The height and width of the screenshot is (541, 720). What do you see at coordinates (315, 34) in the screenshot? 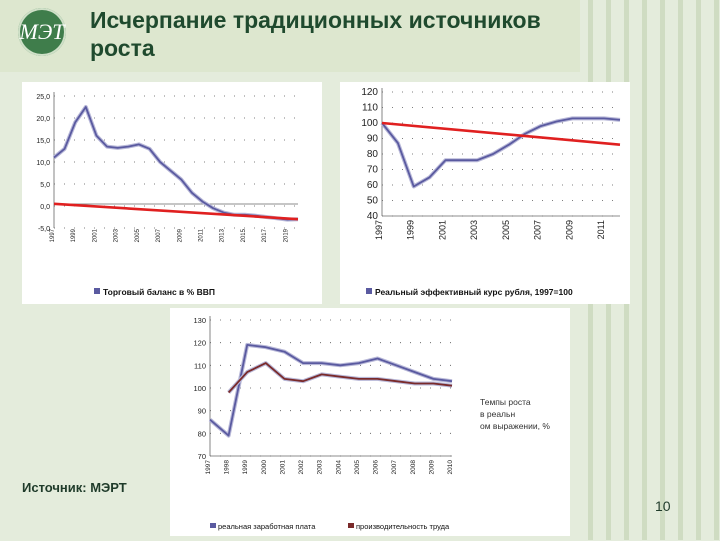
I see `page-title: Исчерпание традиционных источников роста` at bounding box center [315, 34].